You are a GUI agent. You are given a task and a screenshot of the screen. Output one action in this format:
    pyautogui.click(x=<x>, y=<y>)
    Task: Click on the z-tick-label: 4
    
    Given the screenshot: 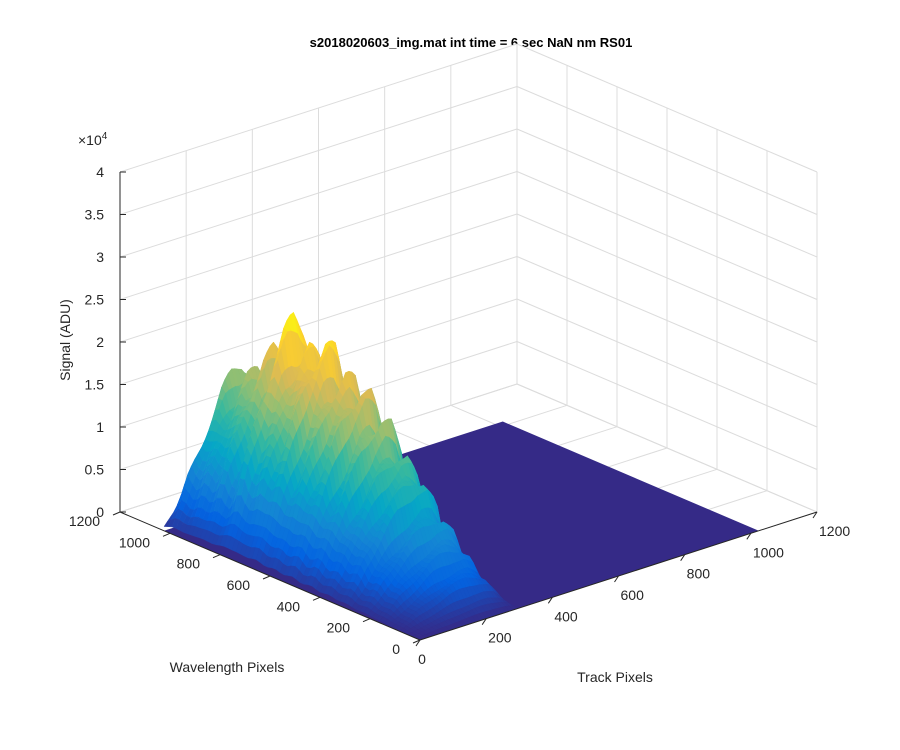 What is the action you would take?
    pyautogui.click(x=100, y=172)
    